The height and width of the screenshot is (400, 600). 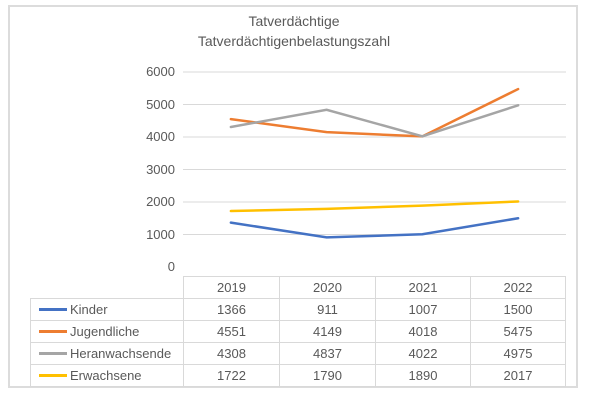 What do you see at coordinates (107, 288) in the screenshot?
I see `table-corner-cell` at bounding box center [107, 288].